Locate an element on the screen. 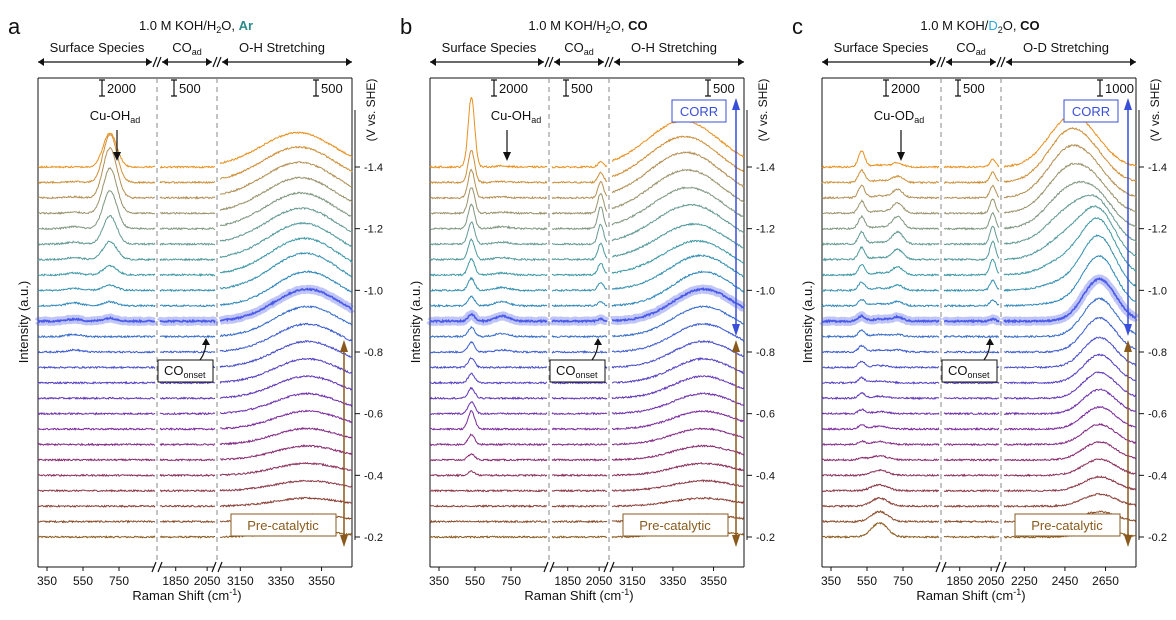  y-axis-label: Intensity (a.u.) is located at coordinates (415, 322).